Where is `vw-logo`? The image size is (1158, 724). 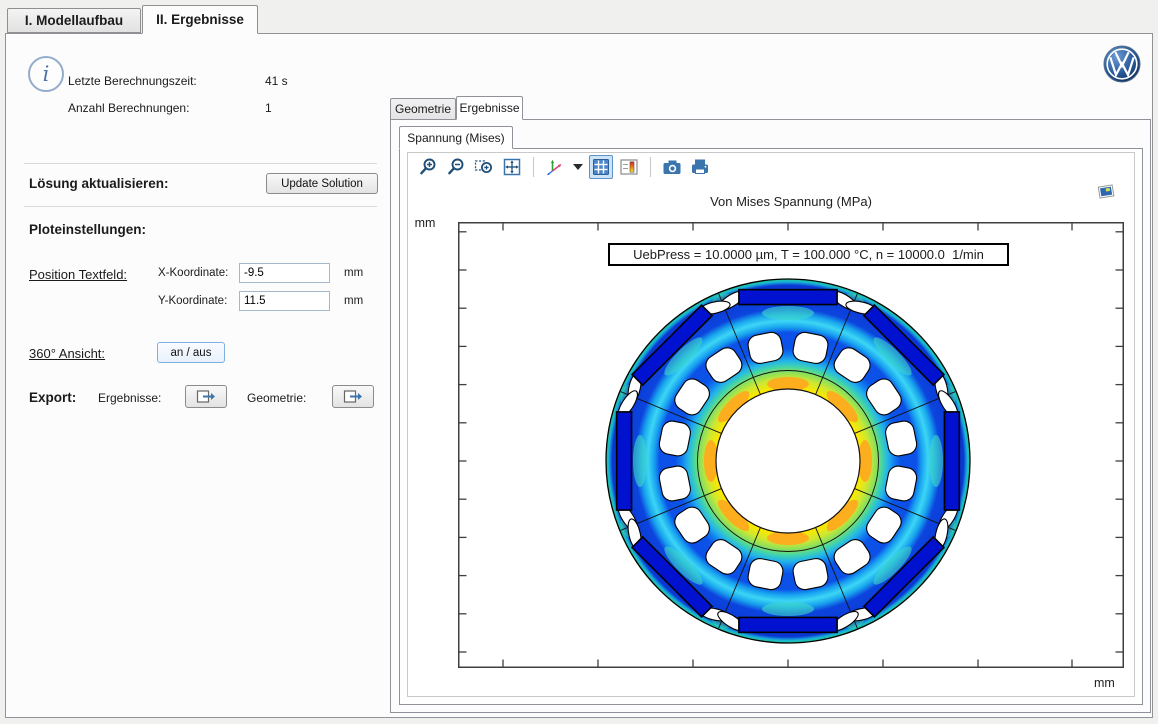 vw-logo is located at coordinates (1122, 64).